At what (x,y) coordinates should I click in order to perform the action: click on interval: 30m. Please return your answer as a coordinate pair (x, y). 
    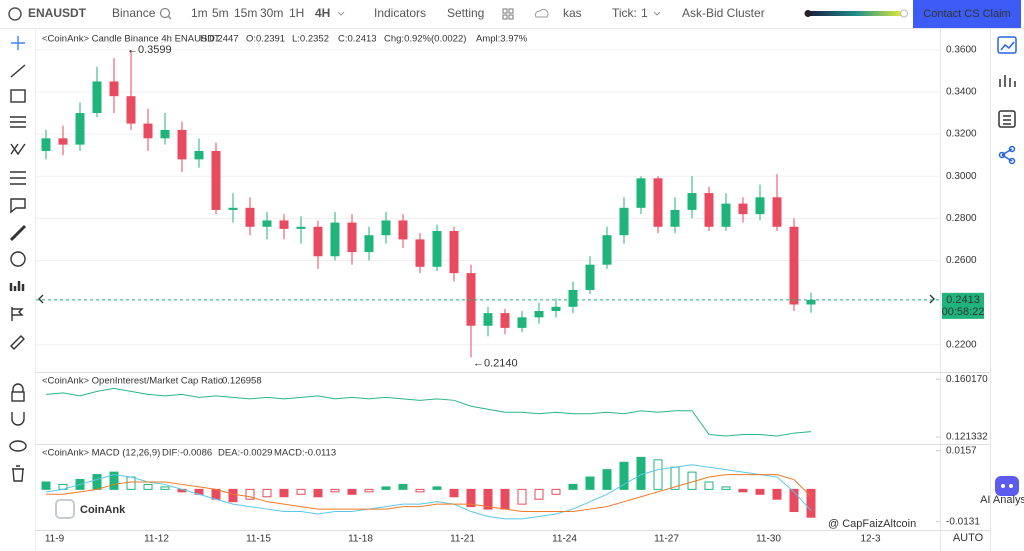
    Looking at the image, I should click on (271, 13).